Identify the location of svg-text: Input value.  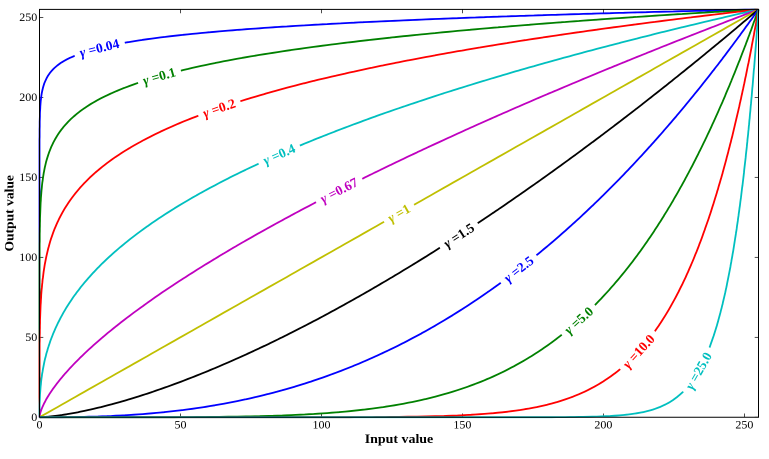
(399, 438).